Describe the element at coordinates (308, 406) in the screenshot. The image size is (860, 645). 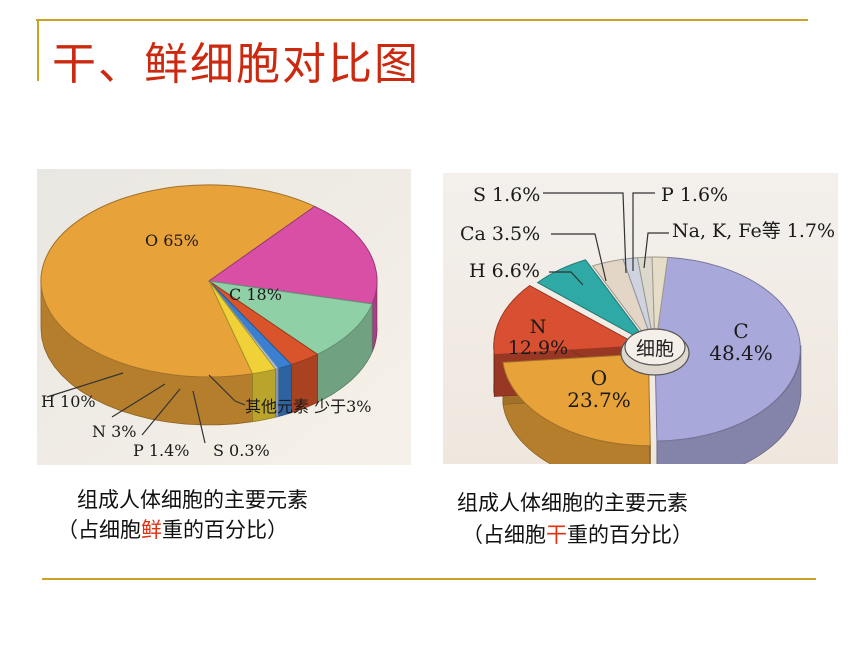
I see `fresh-label-other: 其他元素 少于3%` at that location.